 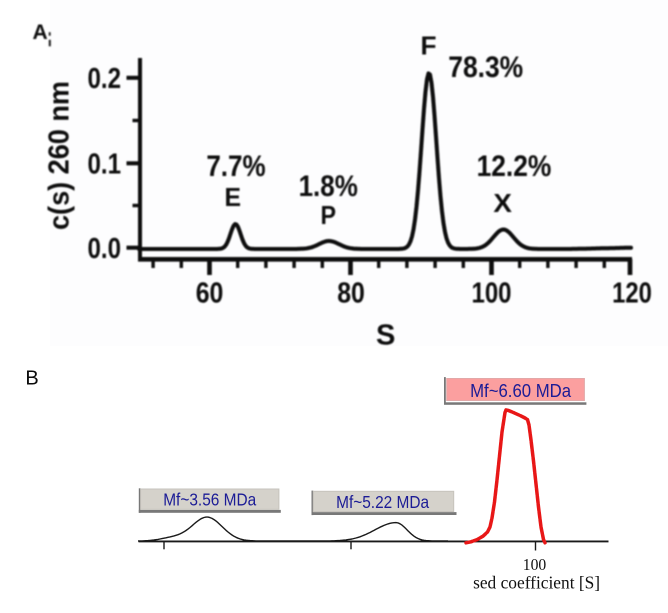 I want to click on svg-text: Mf~3.56 MDa, so click(x=209, y=500).